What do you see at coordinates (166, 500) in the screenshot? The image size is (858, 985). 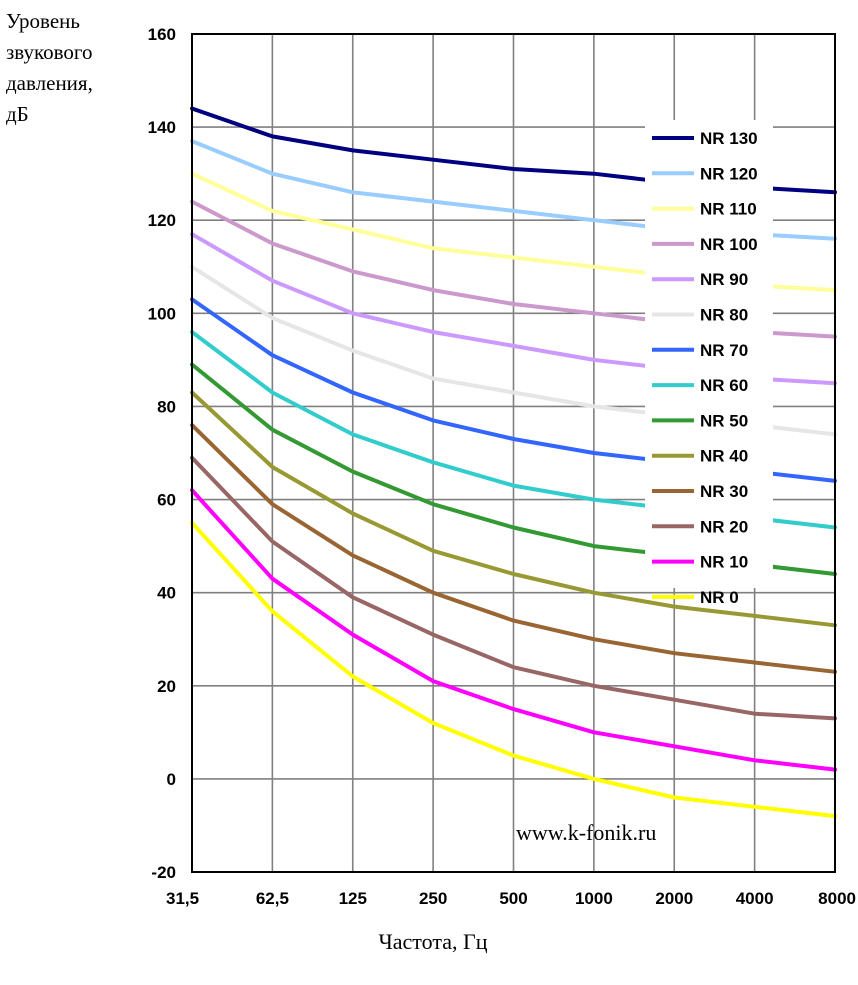 I see `y-tick-label: 60` at bounding box center [166, 500].